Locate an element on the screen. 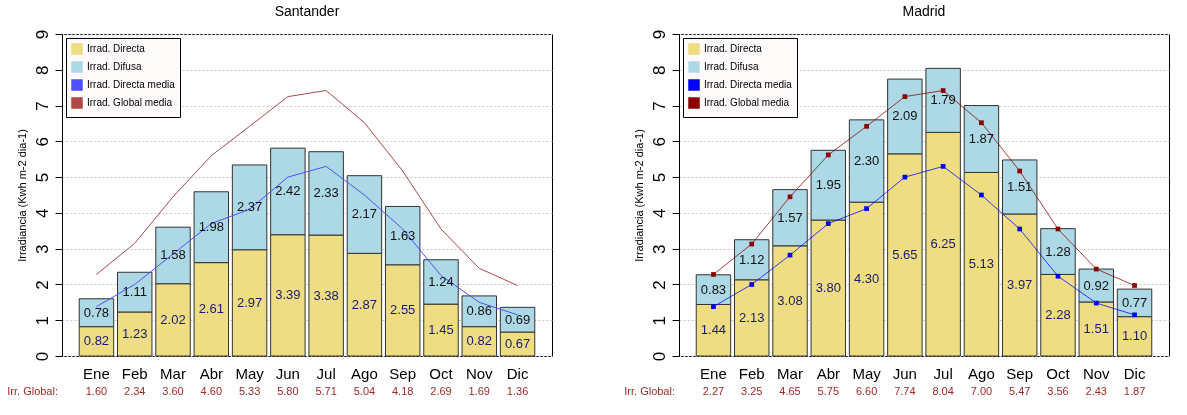  total-label: 1.36 is located at coordinates (517, 391).